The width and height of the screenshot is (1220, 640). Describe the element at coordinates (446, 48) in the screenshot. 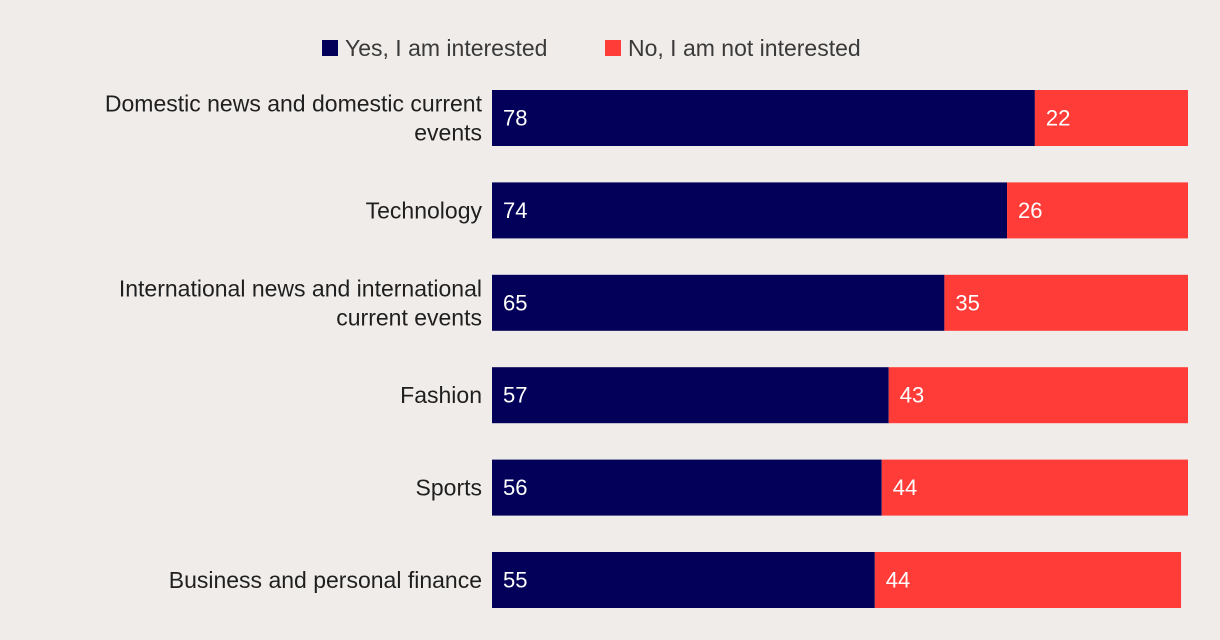

I see `legend-label: Yes, I am interested` at that location.